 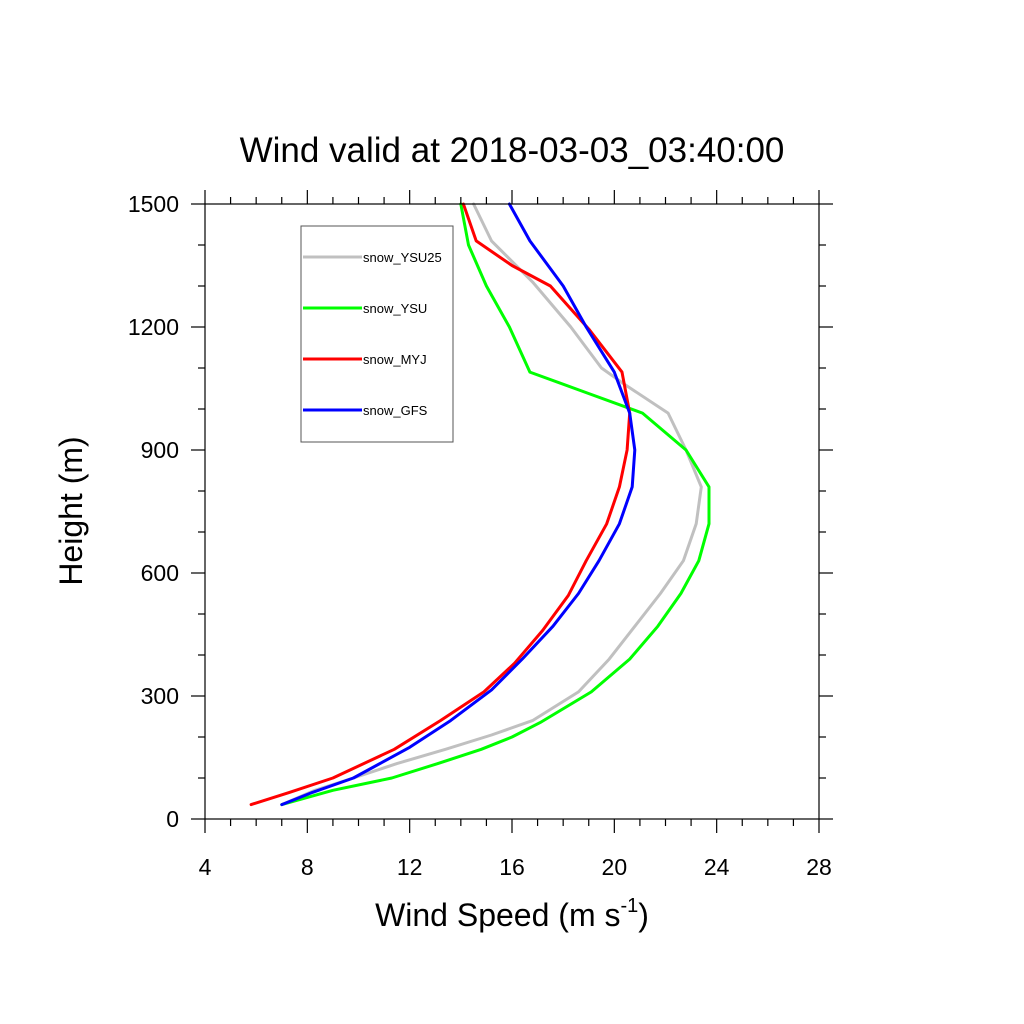 What do you see at coordinates (395, 308) in the screenshot?
I see `legend-label: snow_YSU` at bounding box center [395, 308].